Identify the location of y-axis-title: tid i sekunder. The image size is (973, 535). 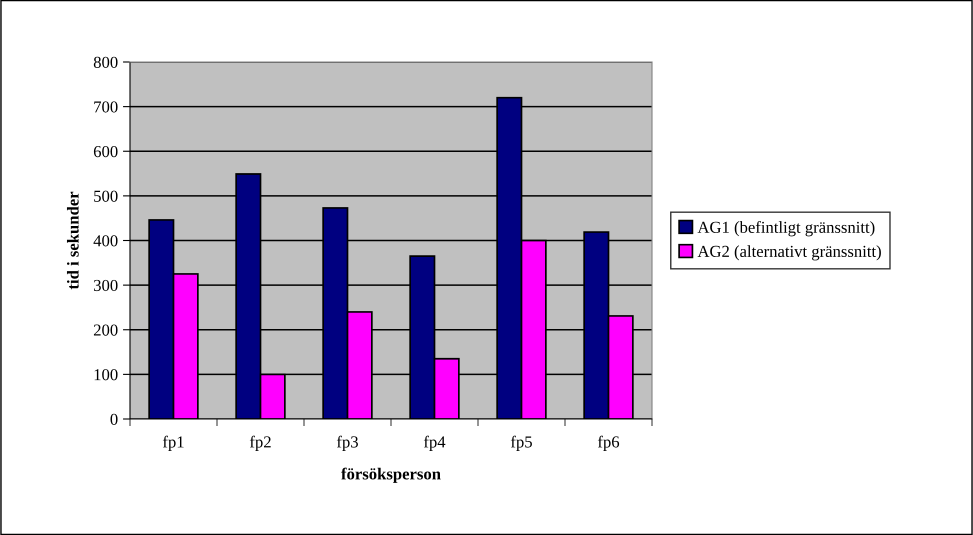
(72, 241).